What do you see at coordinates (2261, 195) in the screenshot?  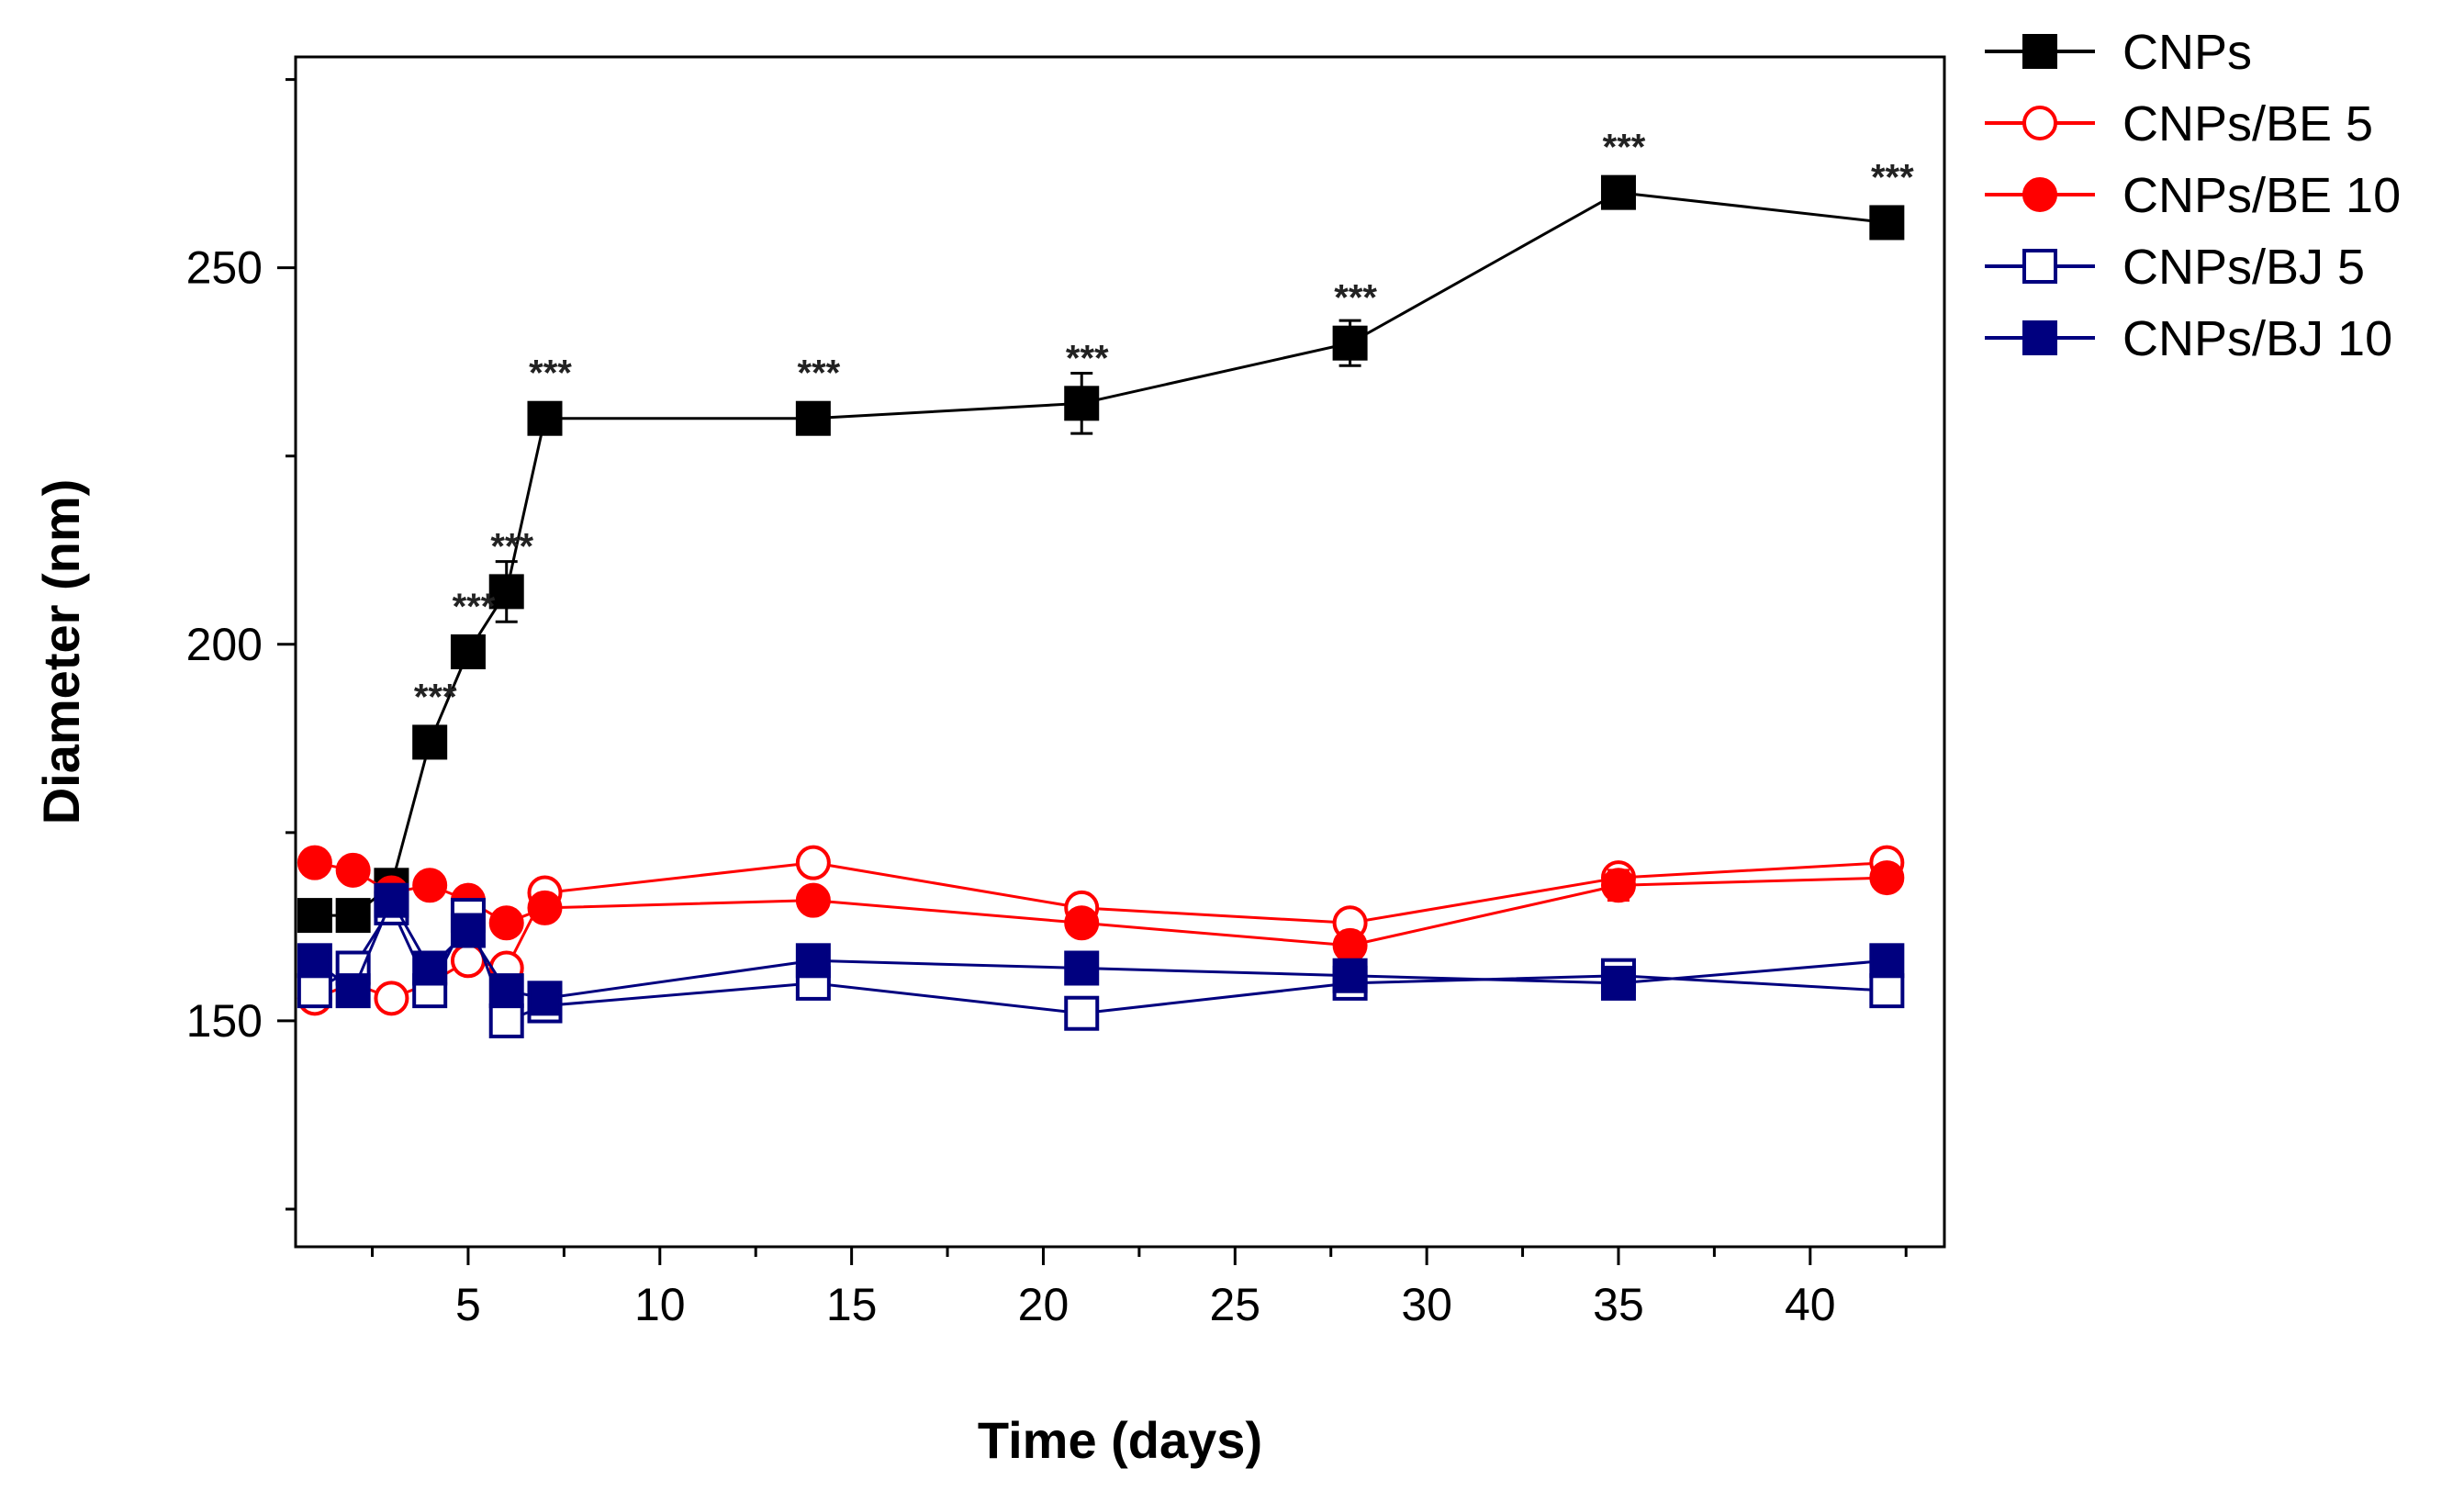 I see `legend-label: CNPs/BE 10` at bounding box center [2261, 195].